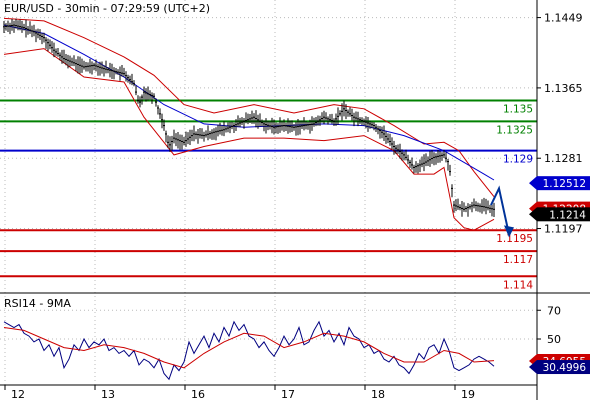 The image size is (590, 400). What do you see at coordinates (500, 210) in the screenshot?
I see `forecast-arrow` at bounding box center [500, 210].